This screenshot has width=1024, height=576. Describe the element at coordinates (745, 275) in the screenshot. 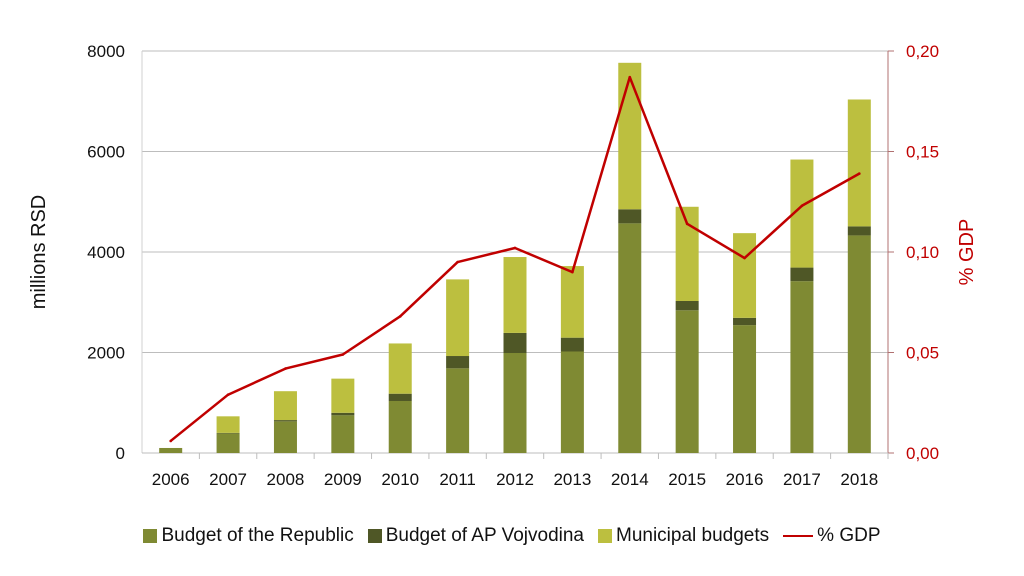

I see `bar-2-2016` at that location.